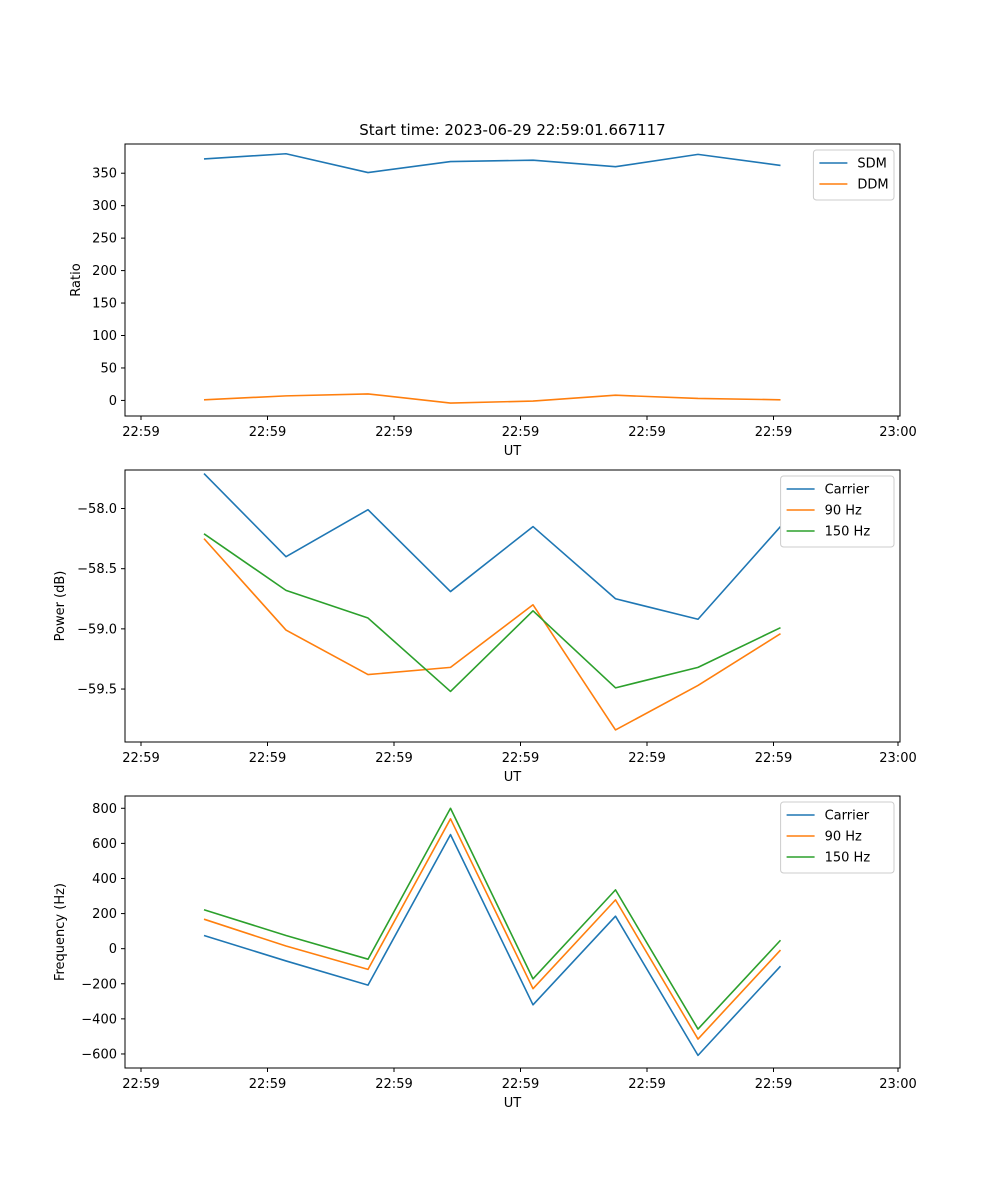  I want to click on y-axis-label: Frequency (Hz), so click(60, 932).